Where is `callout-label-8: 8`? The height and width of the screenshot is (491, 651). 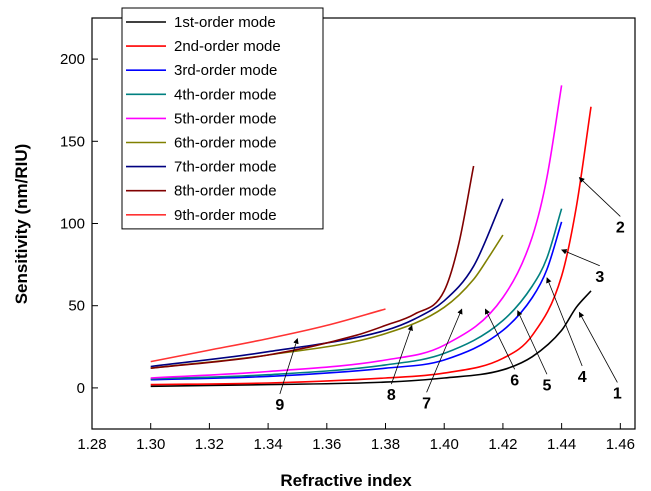 callout-label-8: 8 is located at coordinates (391, 395).